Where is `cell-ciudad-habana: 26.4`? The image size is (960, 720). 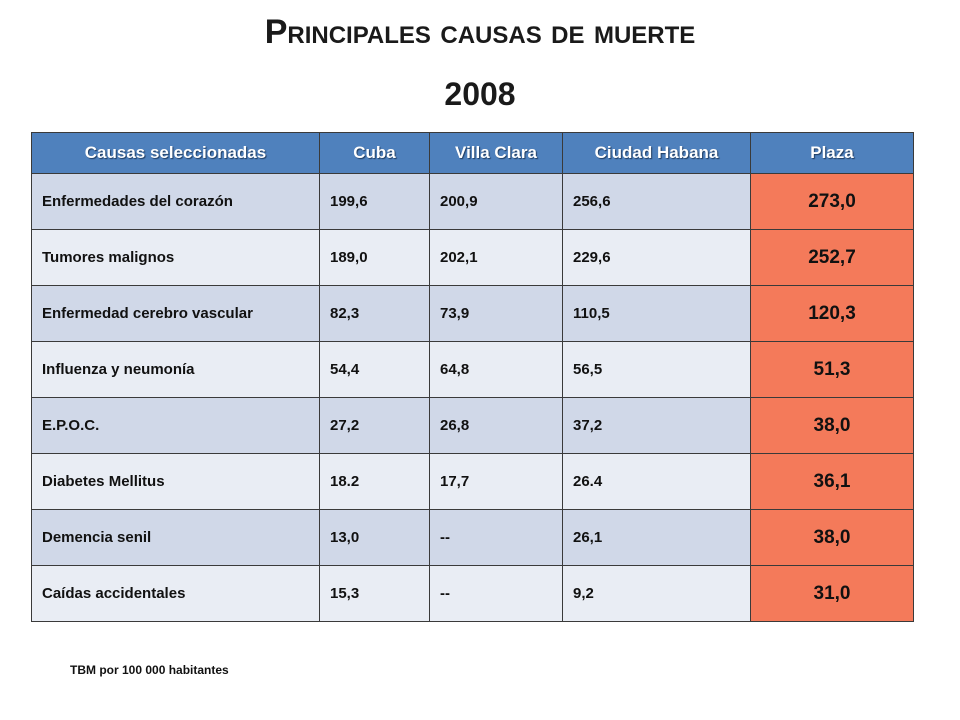 cell-ciudad-habana: 26.4 is located at coordinates (656, 481).